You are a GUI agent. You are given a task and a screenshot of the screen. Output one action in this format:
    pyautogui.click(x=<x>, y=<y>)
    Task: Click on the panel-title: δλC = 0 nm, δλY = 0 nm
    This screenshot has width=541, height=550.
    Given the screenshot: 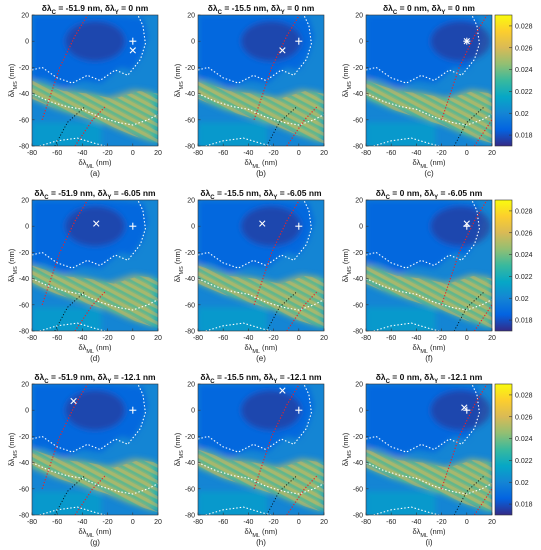 What is the action you would take?
    pyautogui.click(x=429, y=9)
    